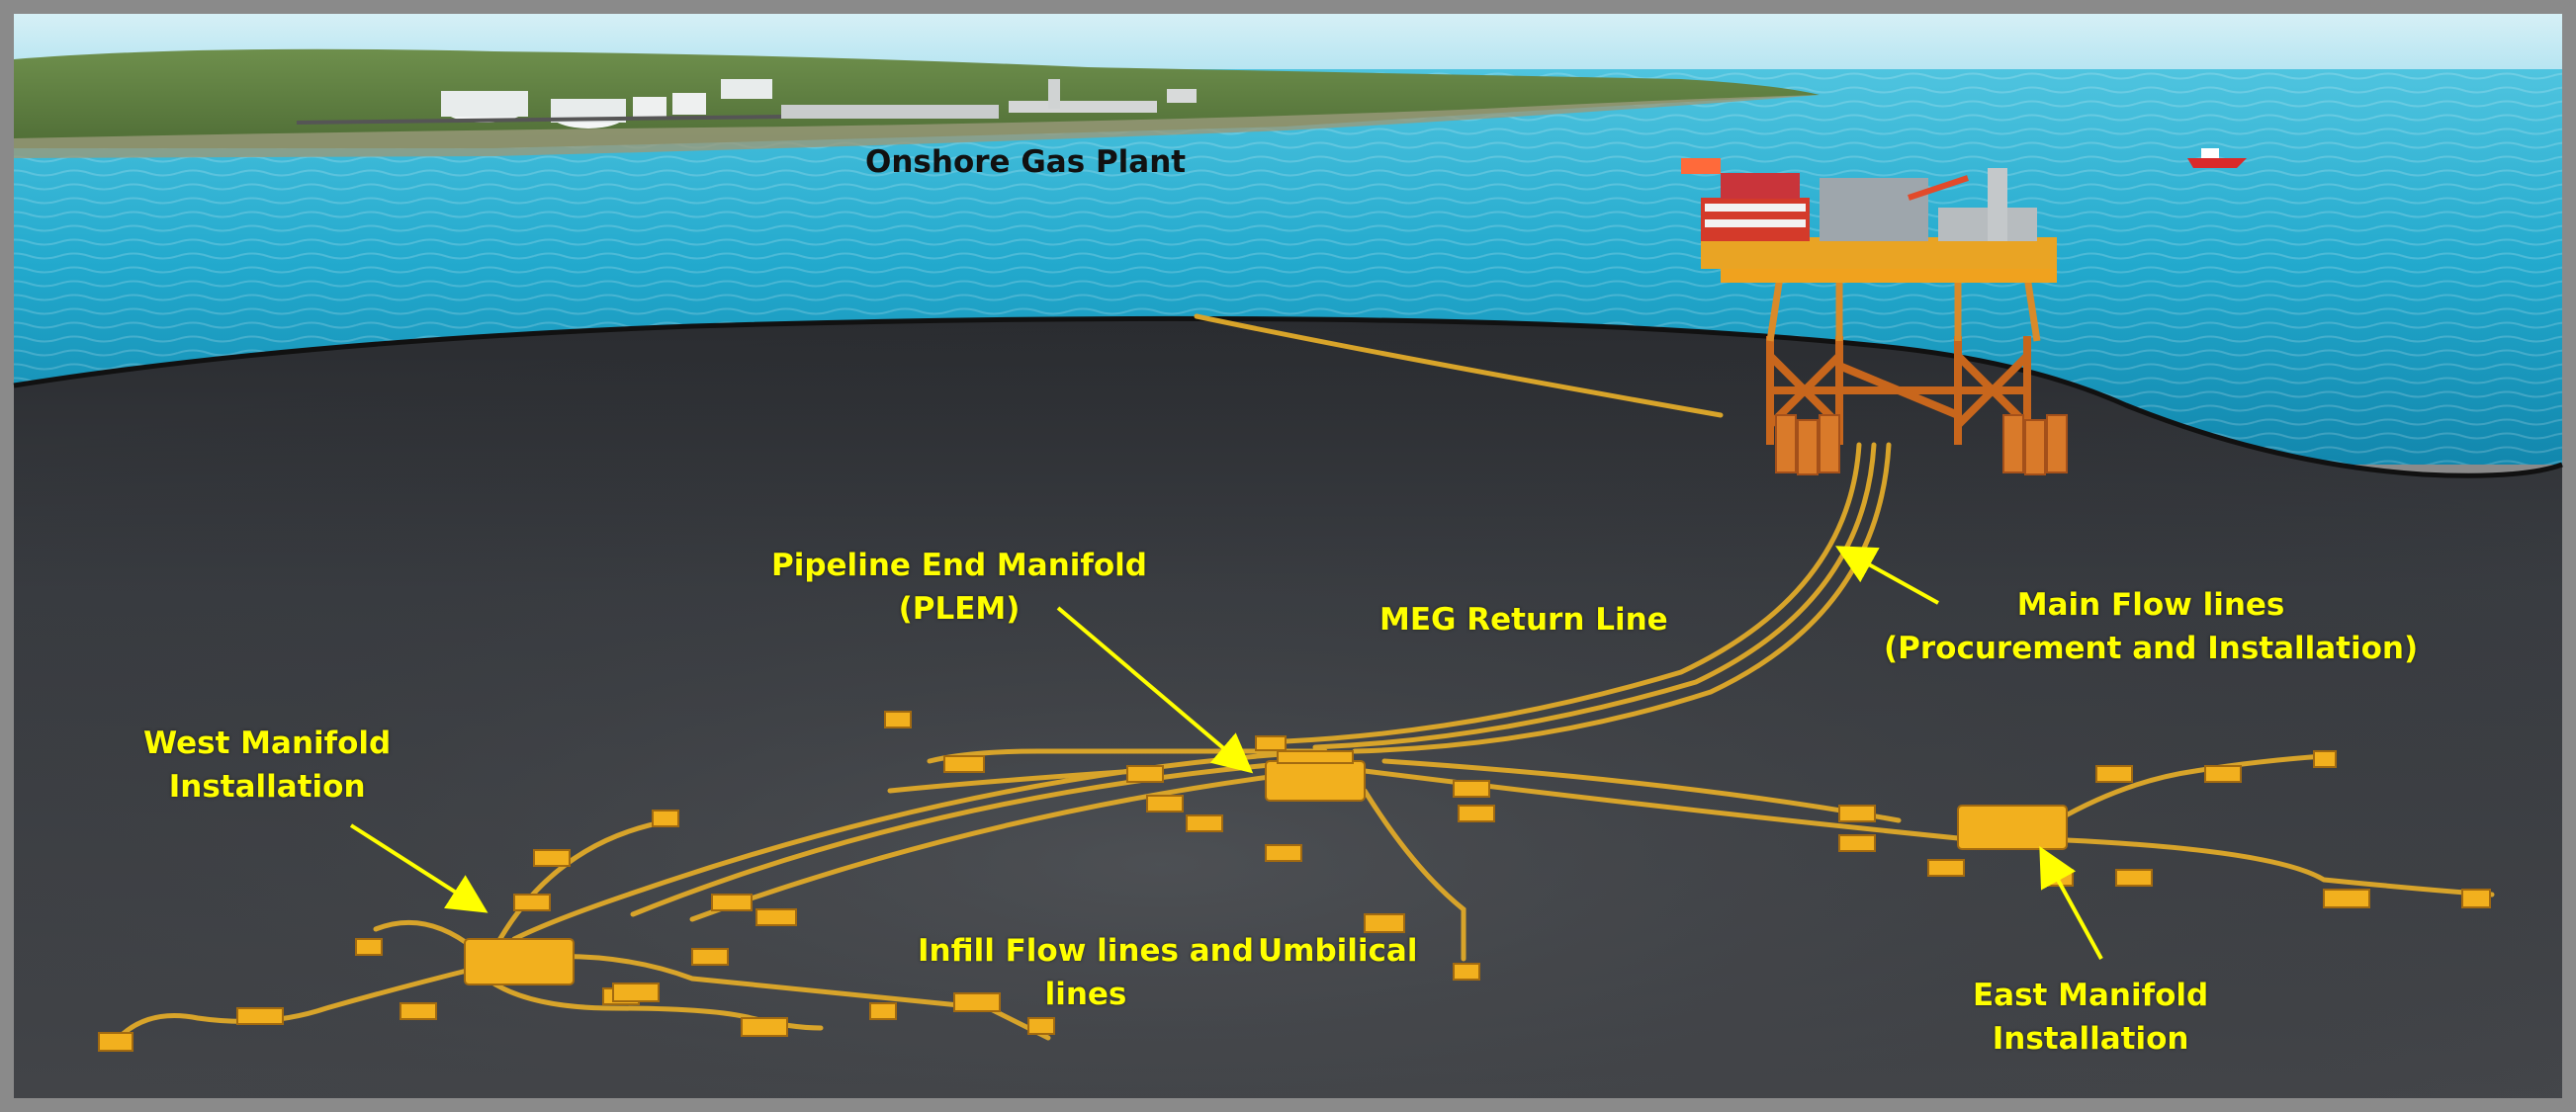 This screenshot has width=2576, height=1112. I want to click on label-onshore-gas-plant: Onshore Gas Plant, so click(1025, 162).